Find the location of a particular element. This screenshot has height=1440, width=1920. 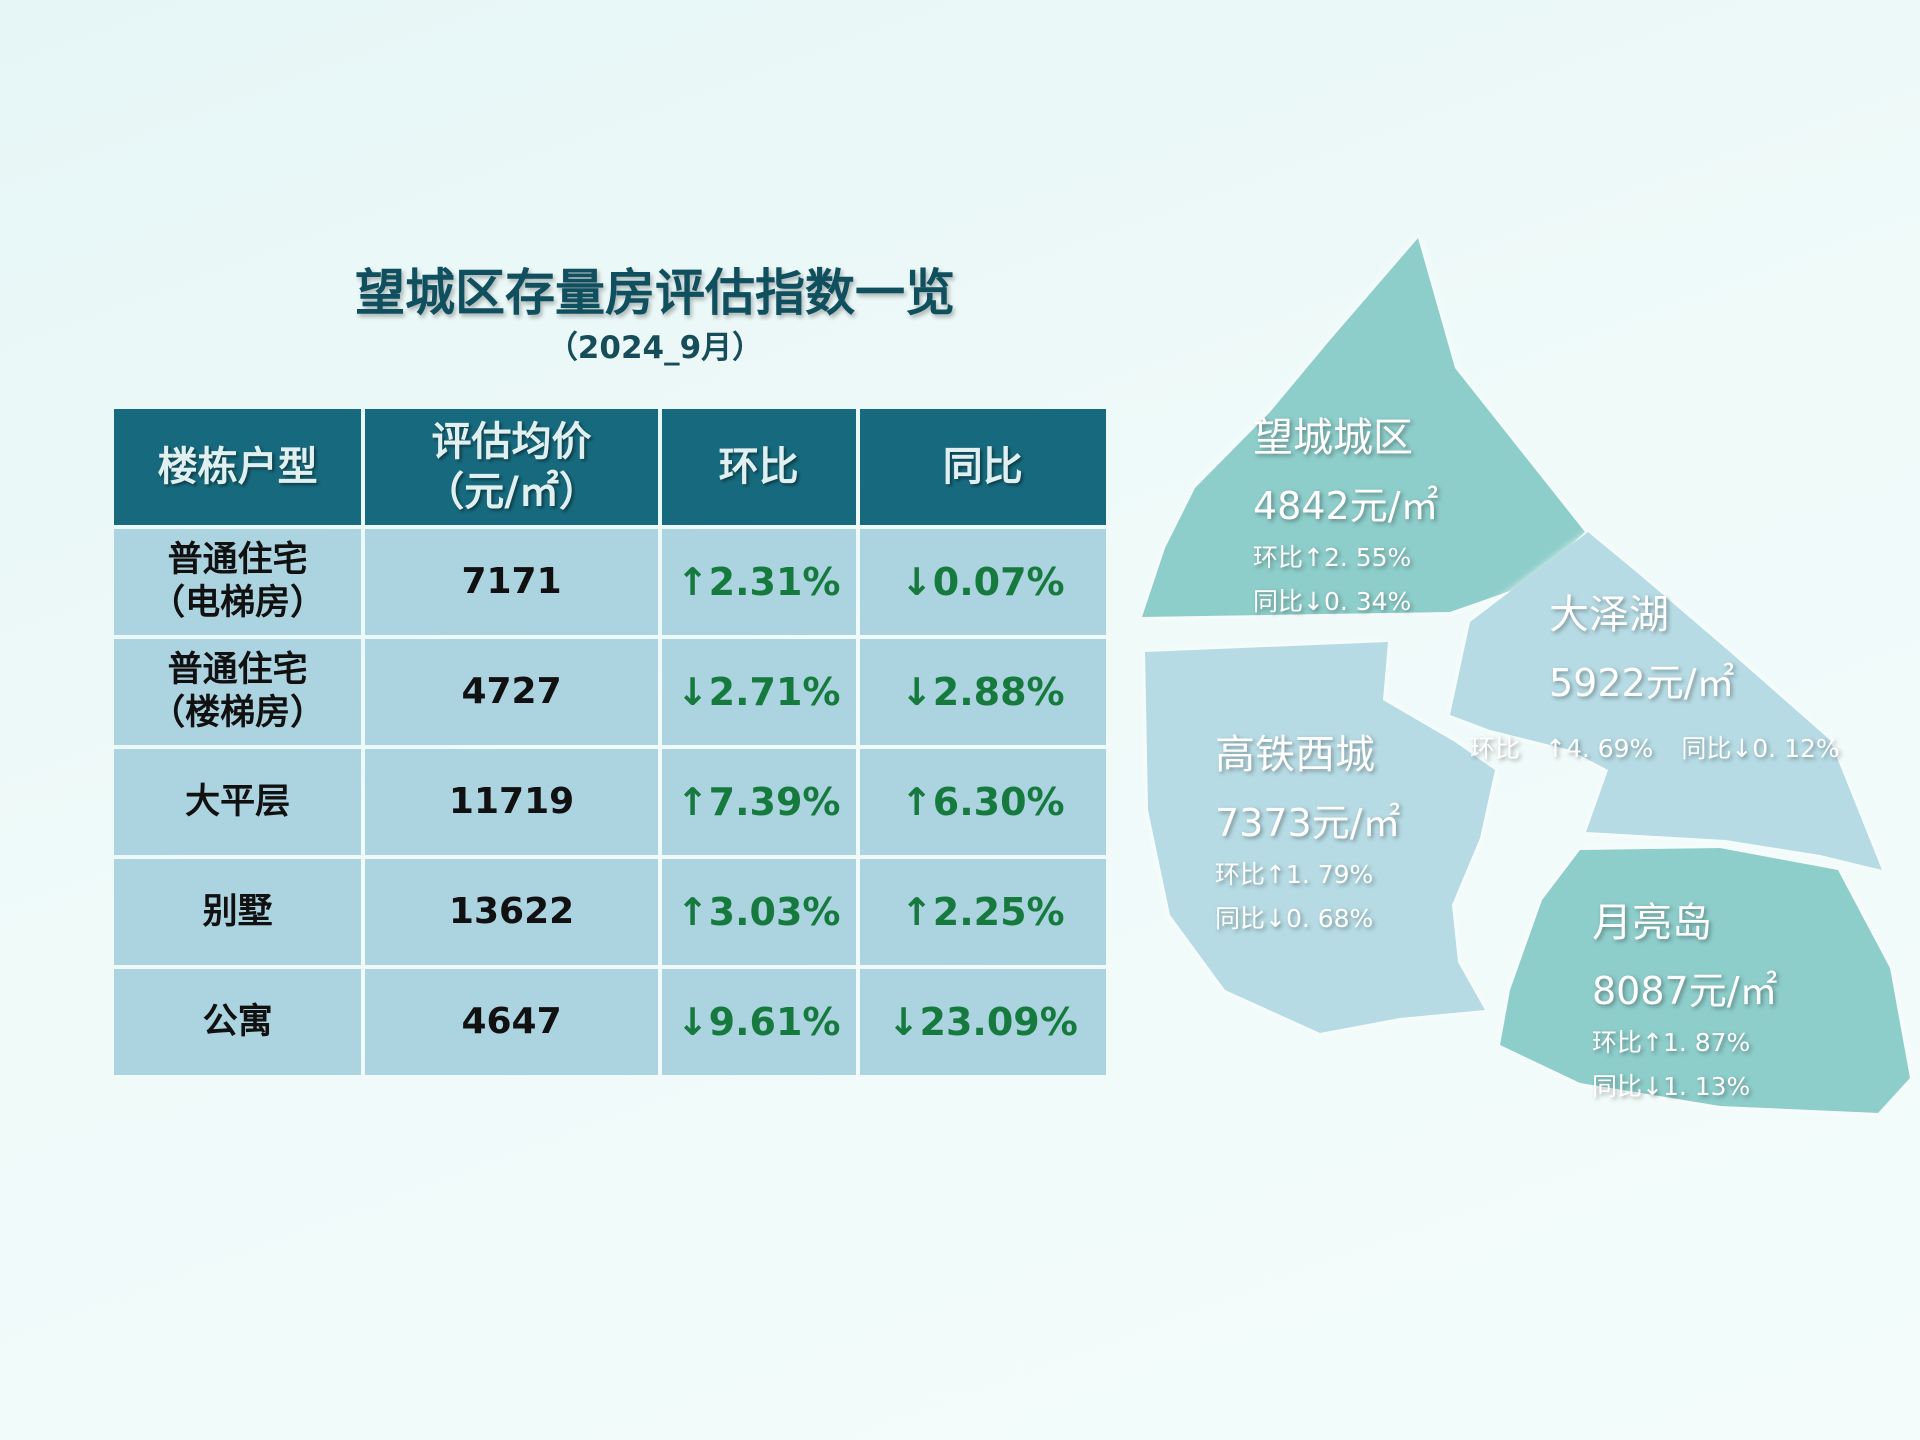

page-subtitle: （2024_9月） is located at coordinates (655, 348).